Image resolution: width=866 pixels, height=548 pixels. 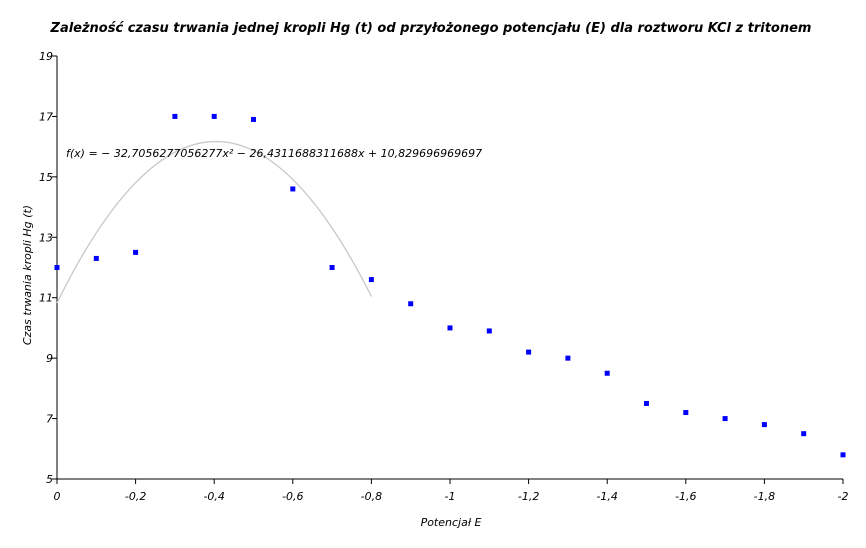 What do you see at coordinates (46, 177) in the screenshot?
I see `y-tick-label: 15` at bounding box center [46, 177].